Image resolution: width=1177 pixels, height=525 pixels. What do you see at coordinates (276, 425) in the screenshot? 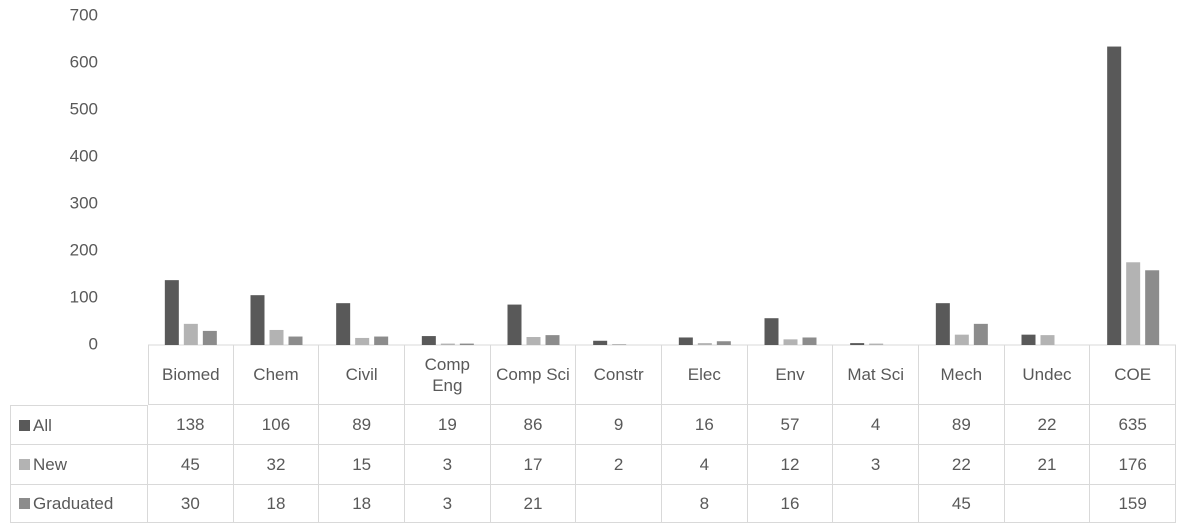
I see `table-value: 106` at bounding box center [276, 425].